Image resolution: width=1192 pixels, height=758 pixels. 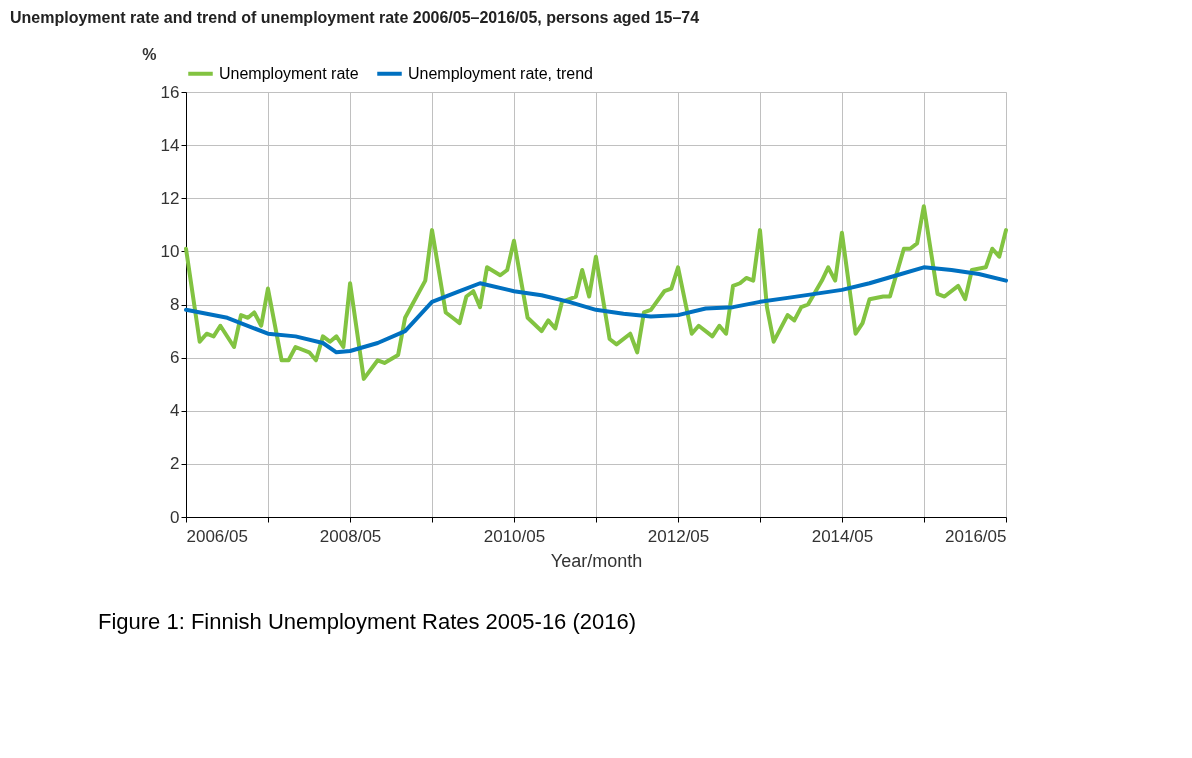 What do you see at coordinates (842, 536) in the screenshot?
I see `x-tick-label: 2014/05` at bounding box center [842, 536].